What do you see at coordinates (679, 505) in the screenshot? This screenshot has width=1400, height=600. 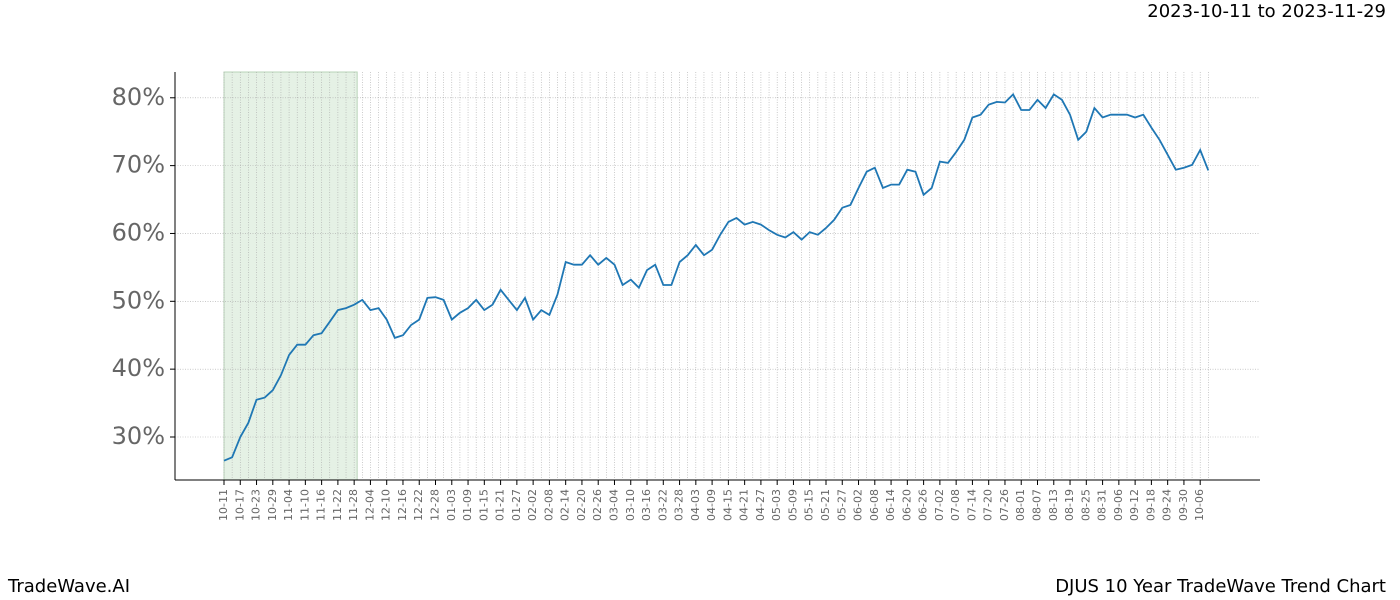 I see `x-tick-label: 03-28` at bounding box center [679, 505].